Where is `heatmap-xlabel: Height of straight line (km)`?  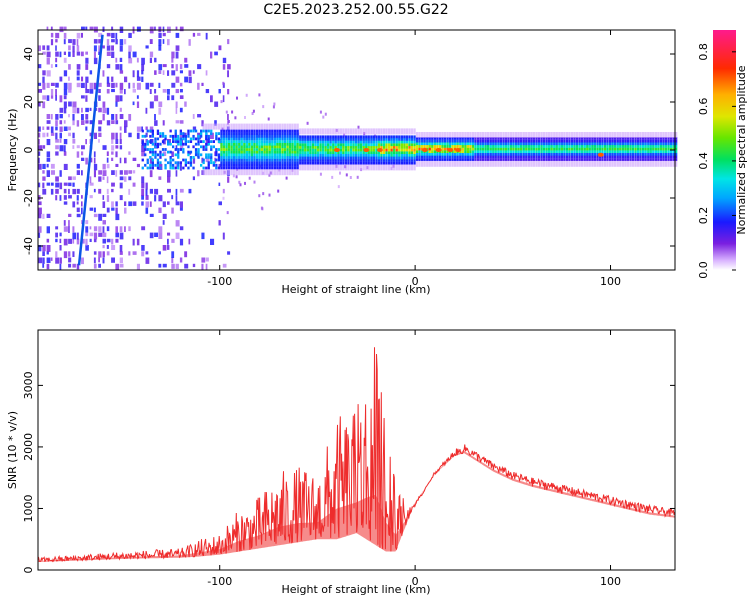
heatmap-xlabel: Height of straight line (km) is located at coordinates (355, 289).